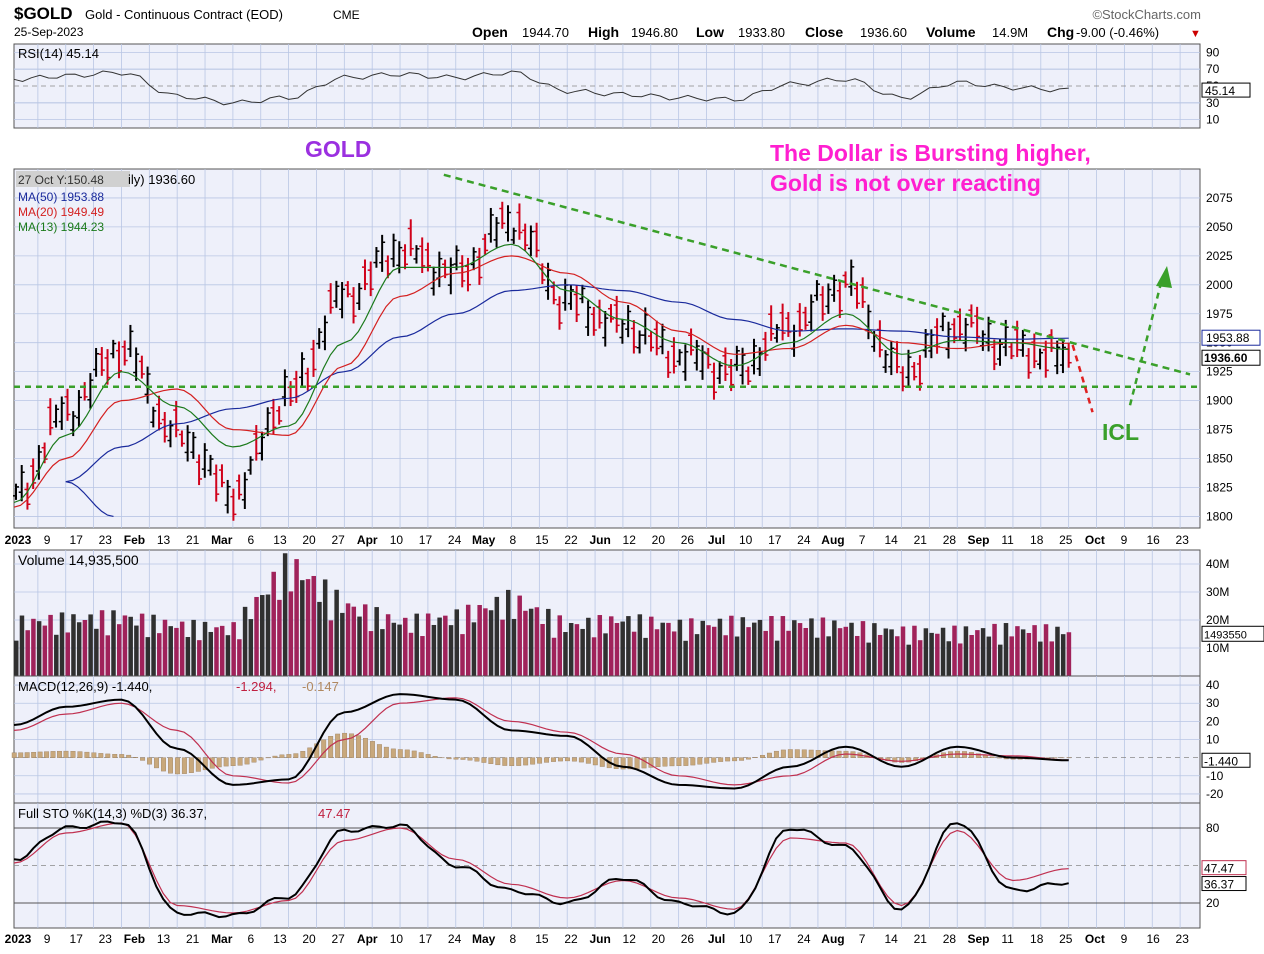 The width and height of the screenshot is (1264, 954). I want to click on macd-tick-label: 10, so click(1213, 740).